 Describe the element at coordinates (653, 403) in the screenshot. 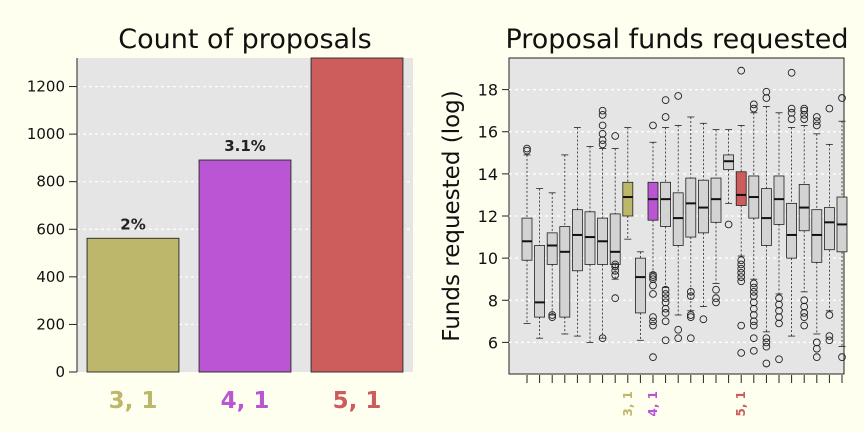

I see `box-x-tick-label: 4, 1` at that location.